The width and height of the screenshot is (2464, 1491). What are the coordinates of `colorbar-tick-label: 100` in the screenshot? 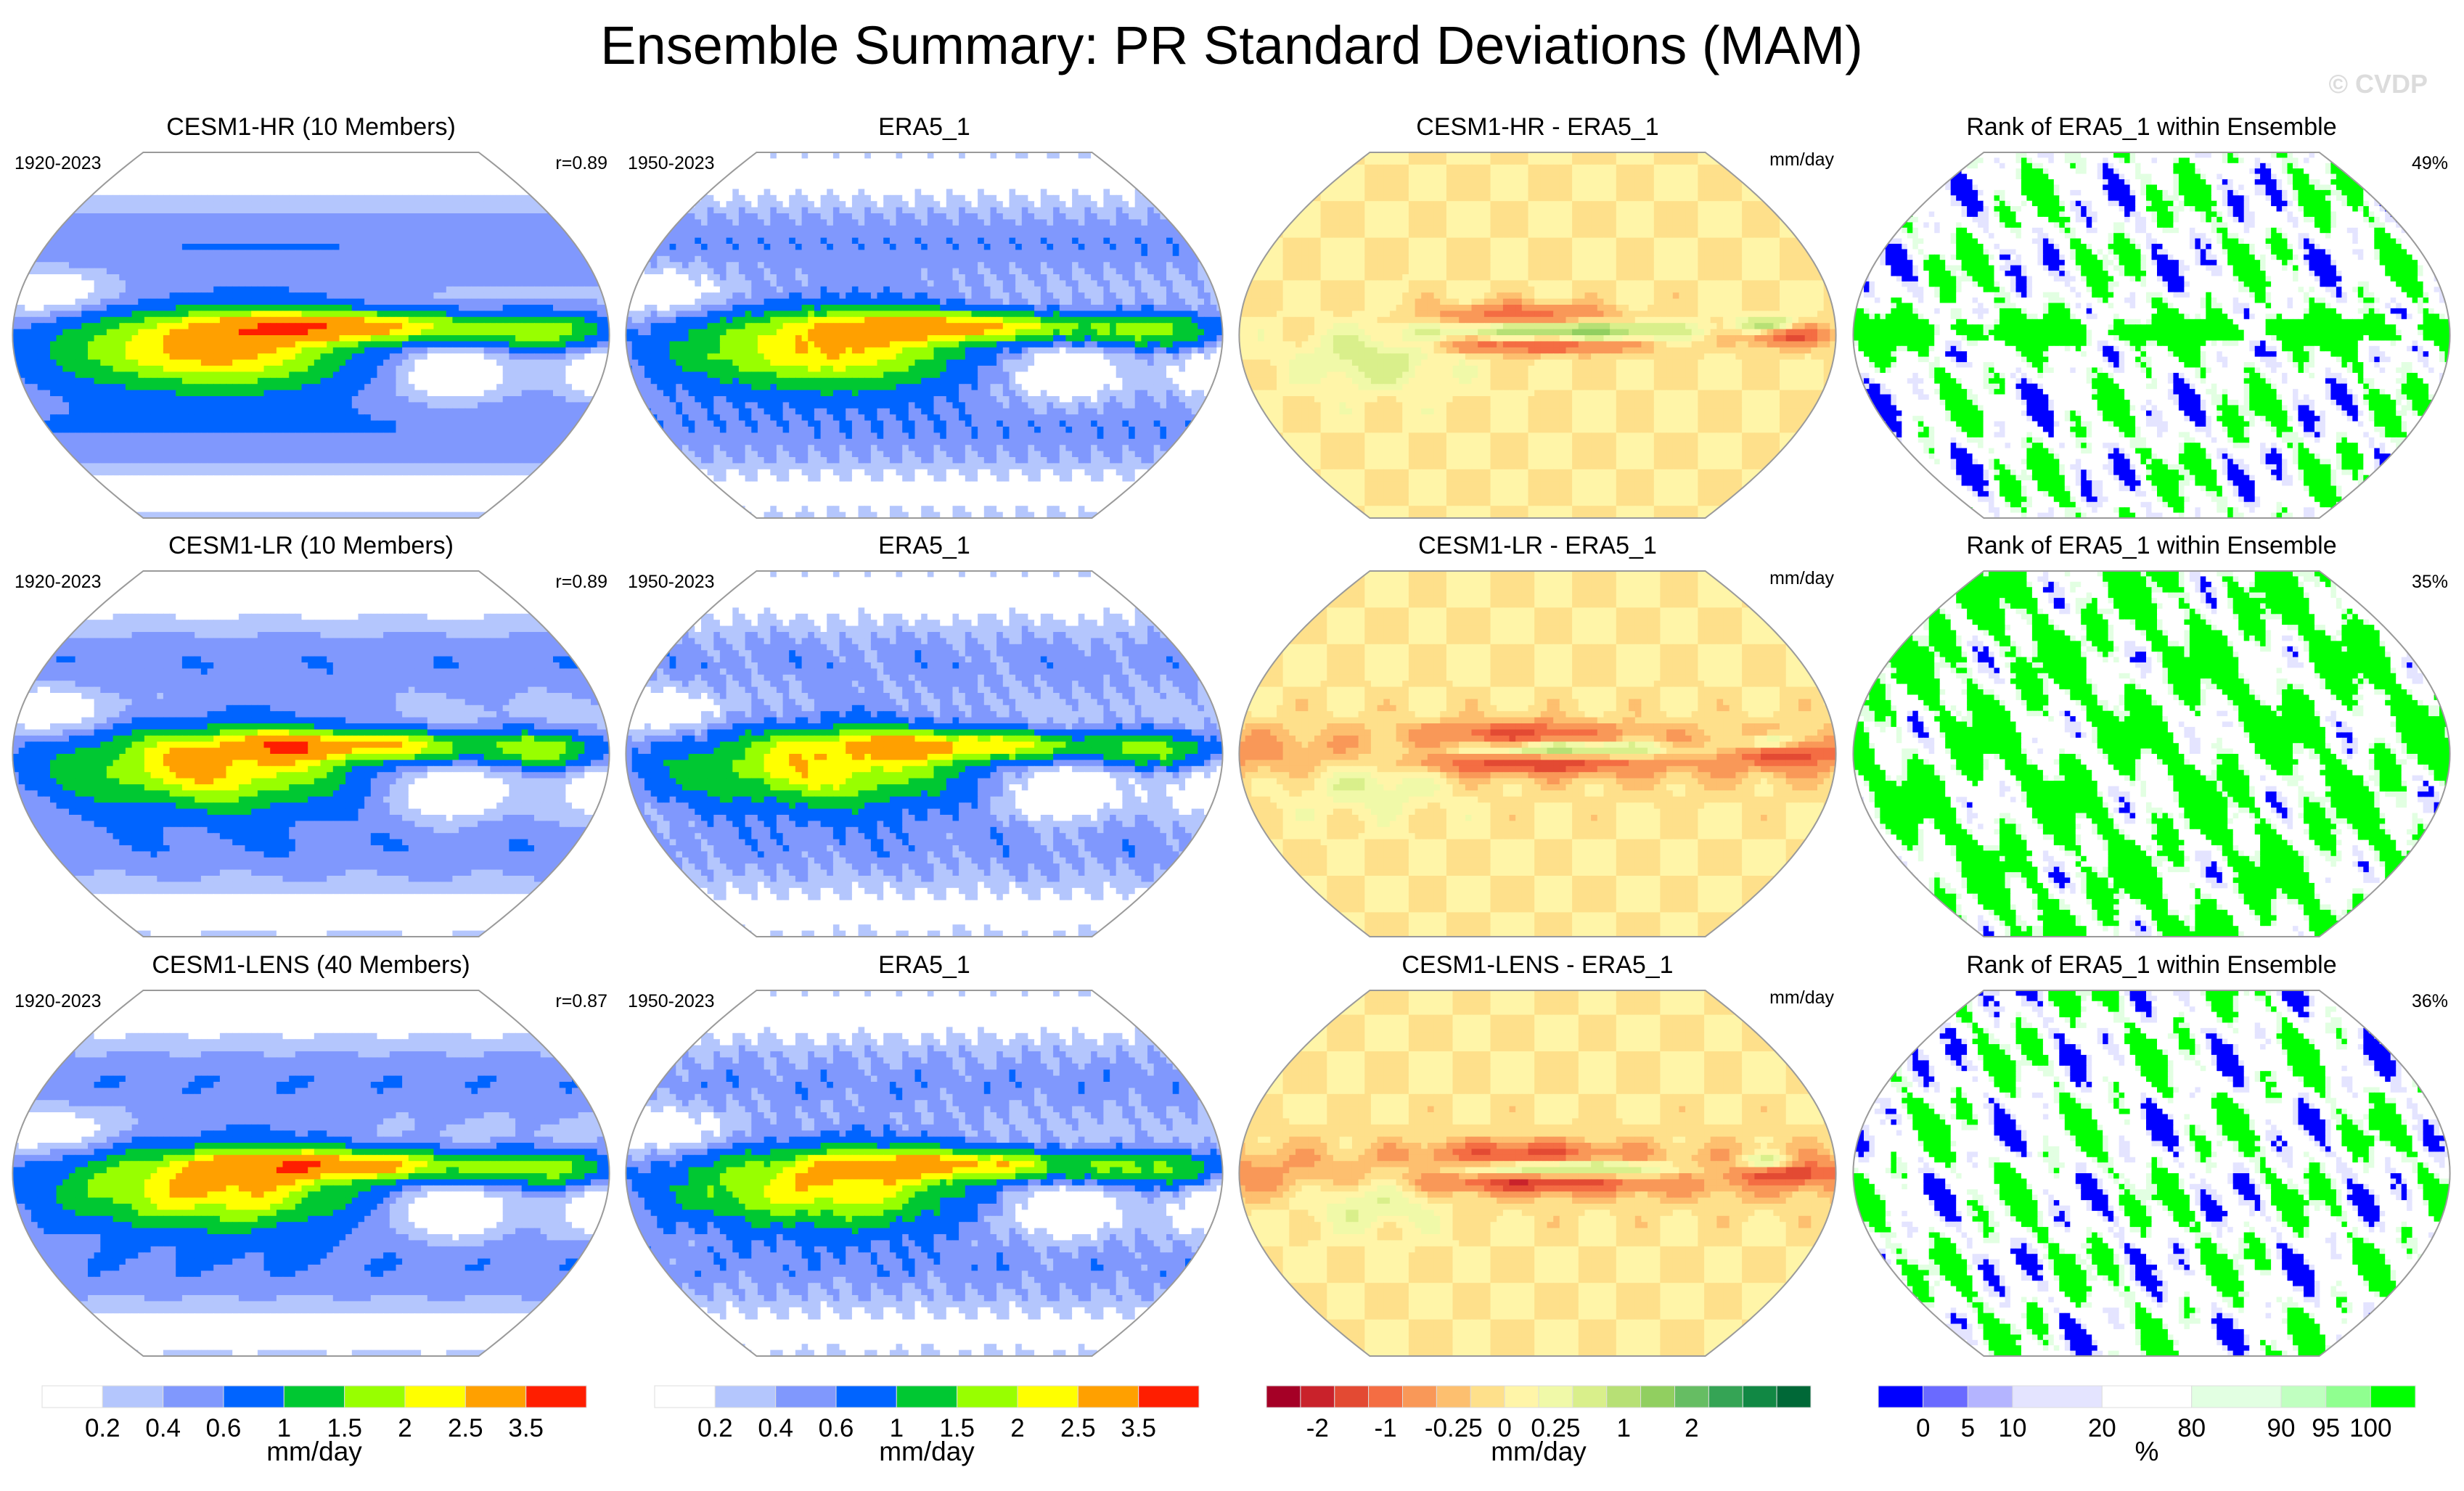 It's located at (2370, 1428).